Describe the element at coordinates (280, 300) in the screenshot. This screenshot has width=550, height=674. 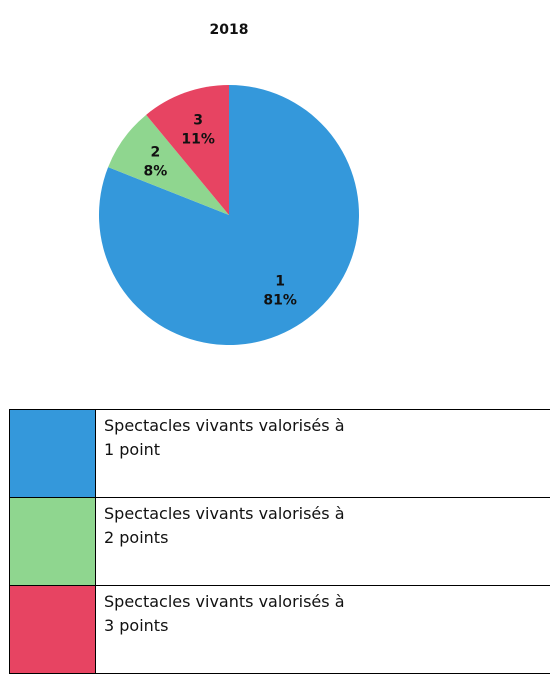
I see `slice-label: 81%` at that location.